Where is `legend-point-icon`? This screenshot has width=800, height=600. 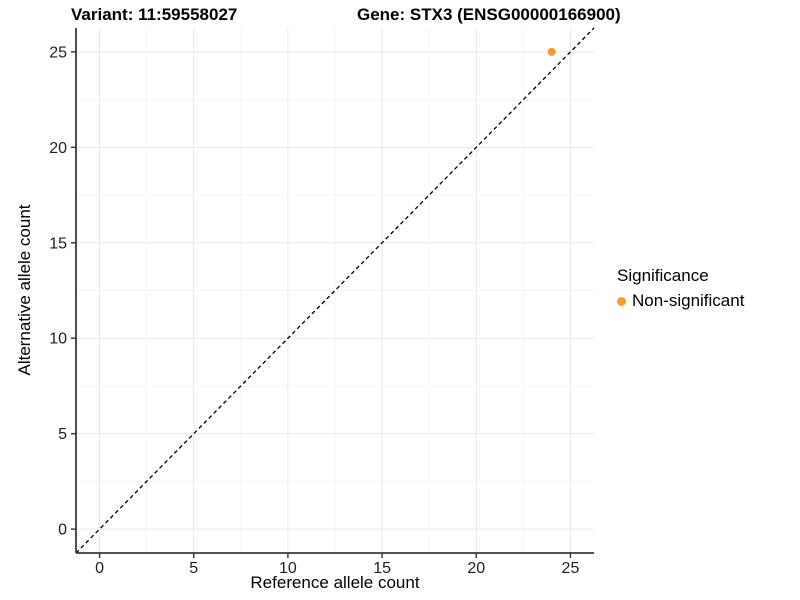
legend-point-icon is located at coordinates (621, 301).